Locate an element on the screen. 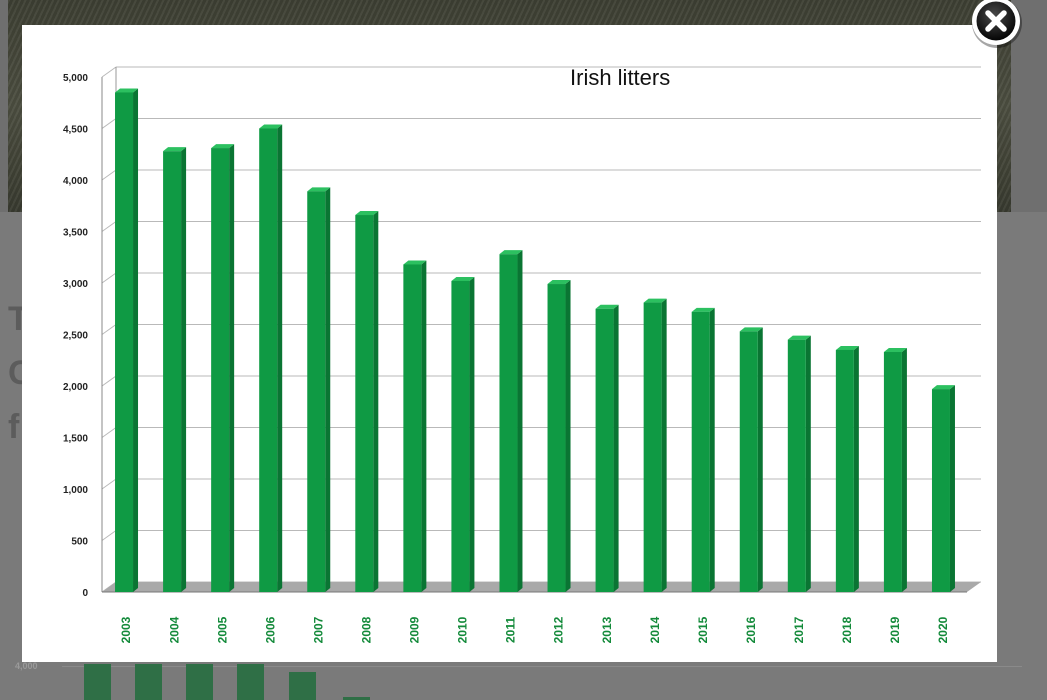 The width and height of the screenshot is (1047, 700). x-tick-label: 2006 is located at coordinates (270, 629).